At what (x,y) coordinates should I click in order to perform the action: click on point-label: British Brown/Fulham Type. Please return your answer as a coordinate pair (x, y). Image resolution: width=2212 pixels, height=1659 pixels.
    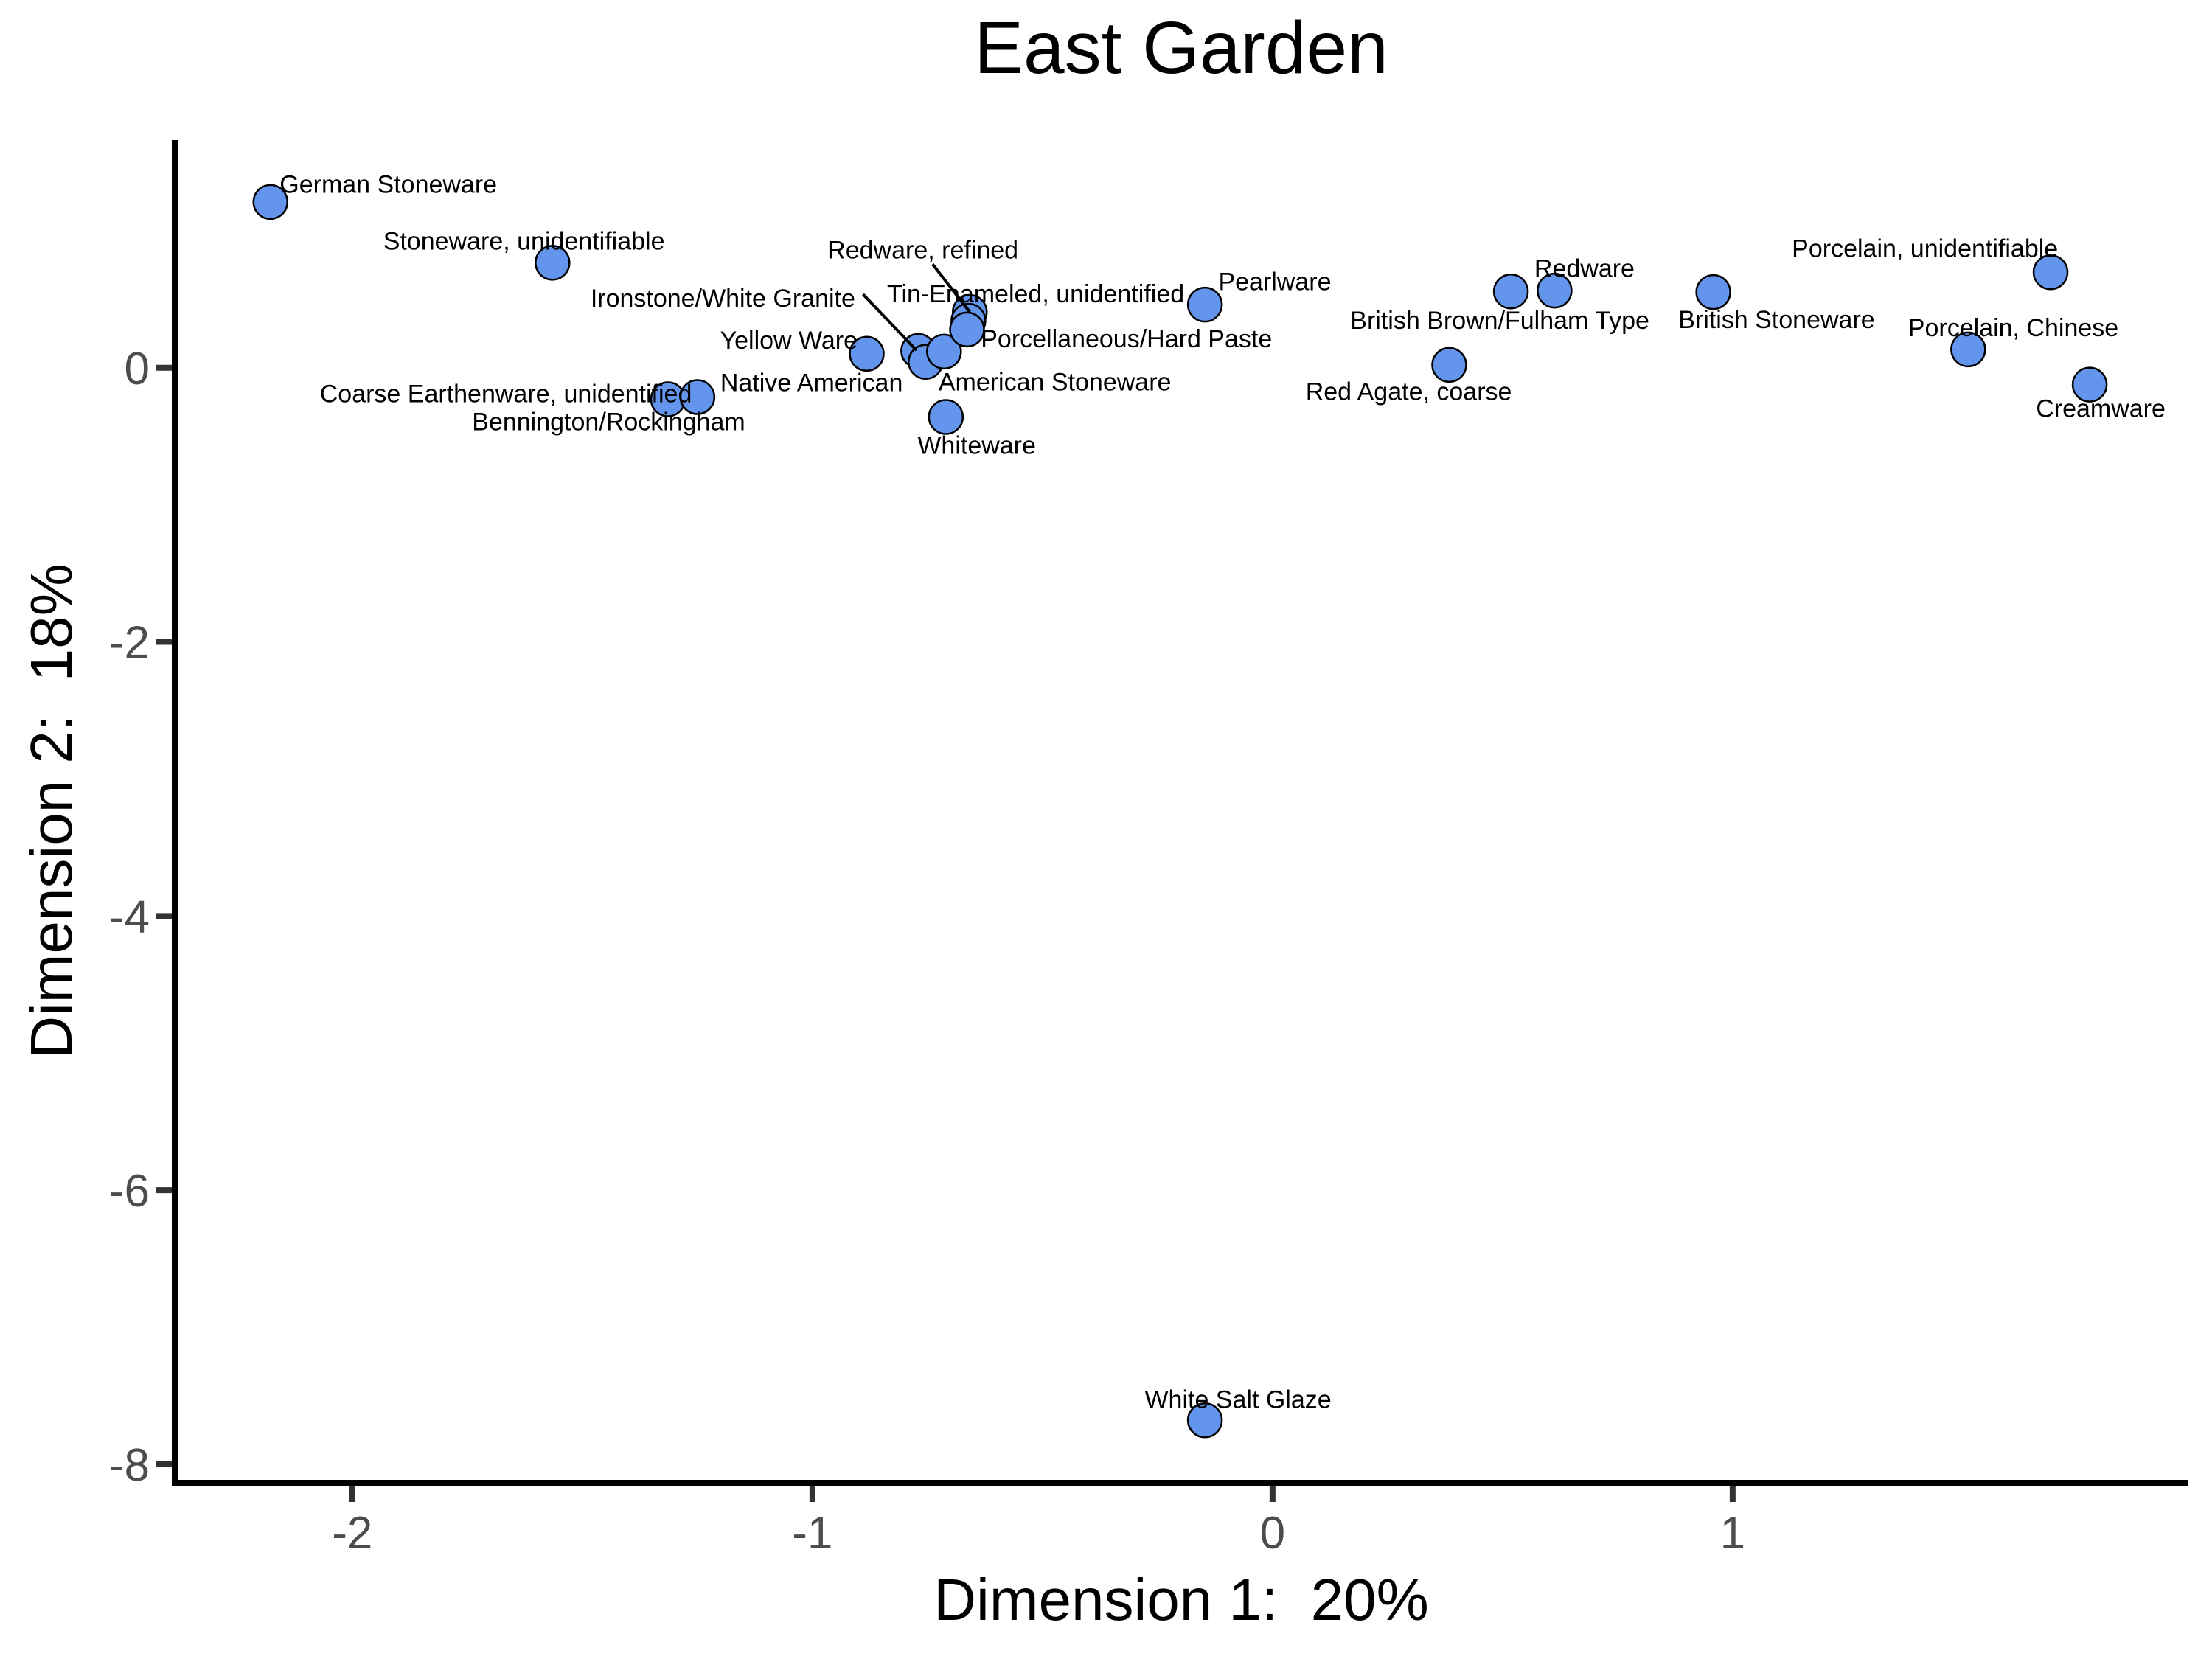
    Looking at the image, I should click on (1499, 321).